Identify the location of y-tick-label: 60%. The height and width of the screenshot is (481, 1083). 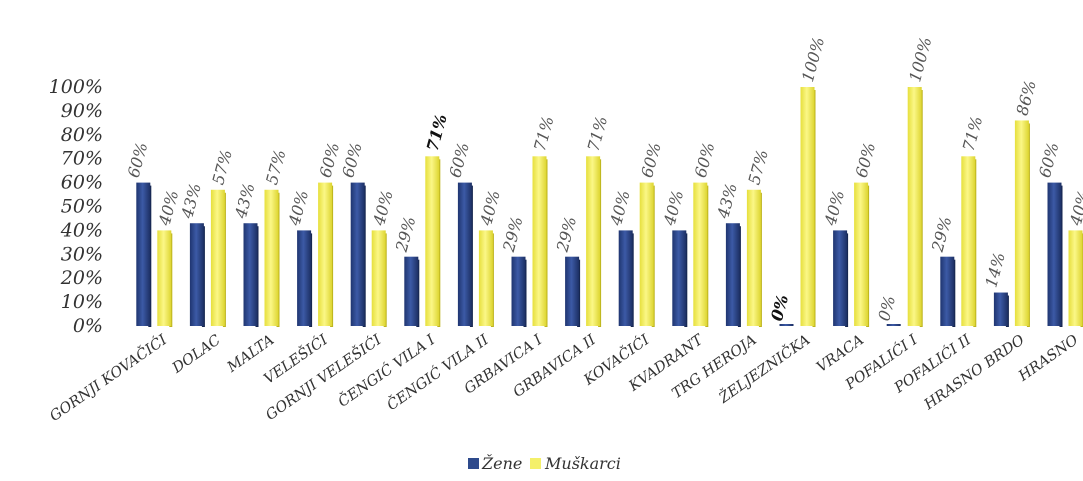
(82, 183).